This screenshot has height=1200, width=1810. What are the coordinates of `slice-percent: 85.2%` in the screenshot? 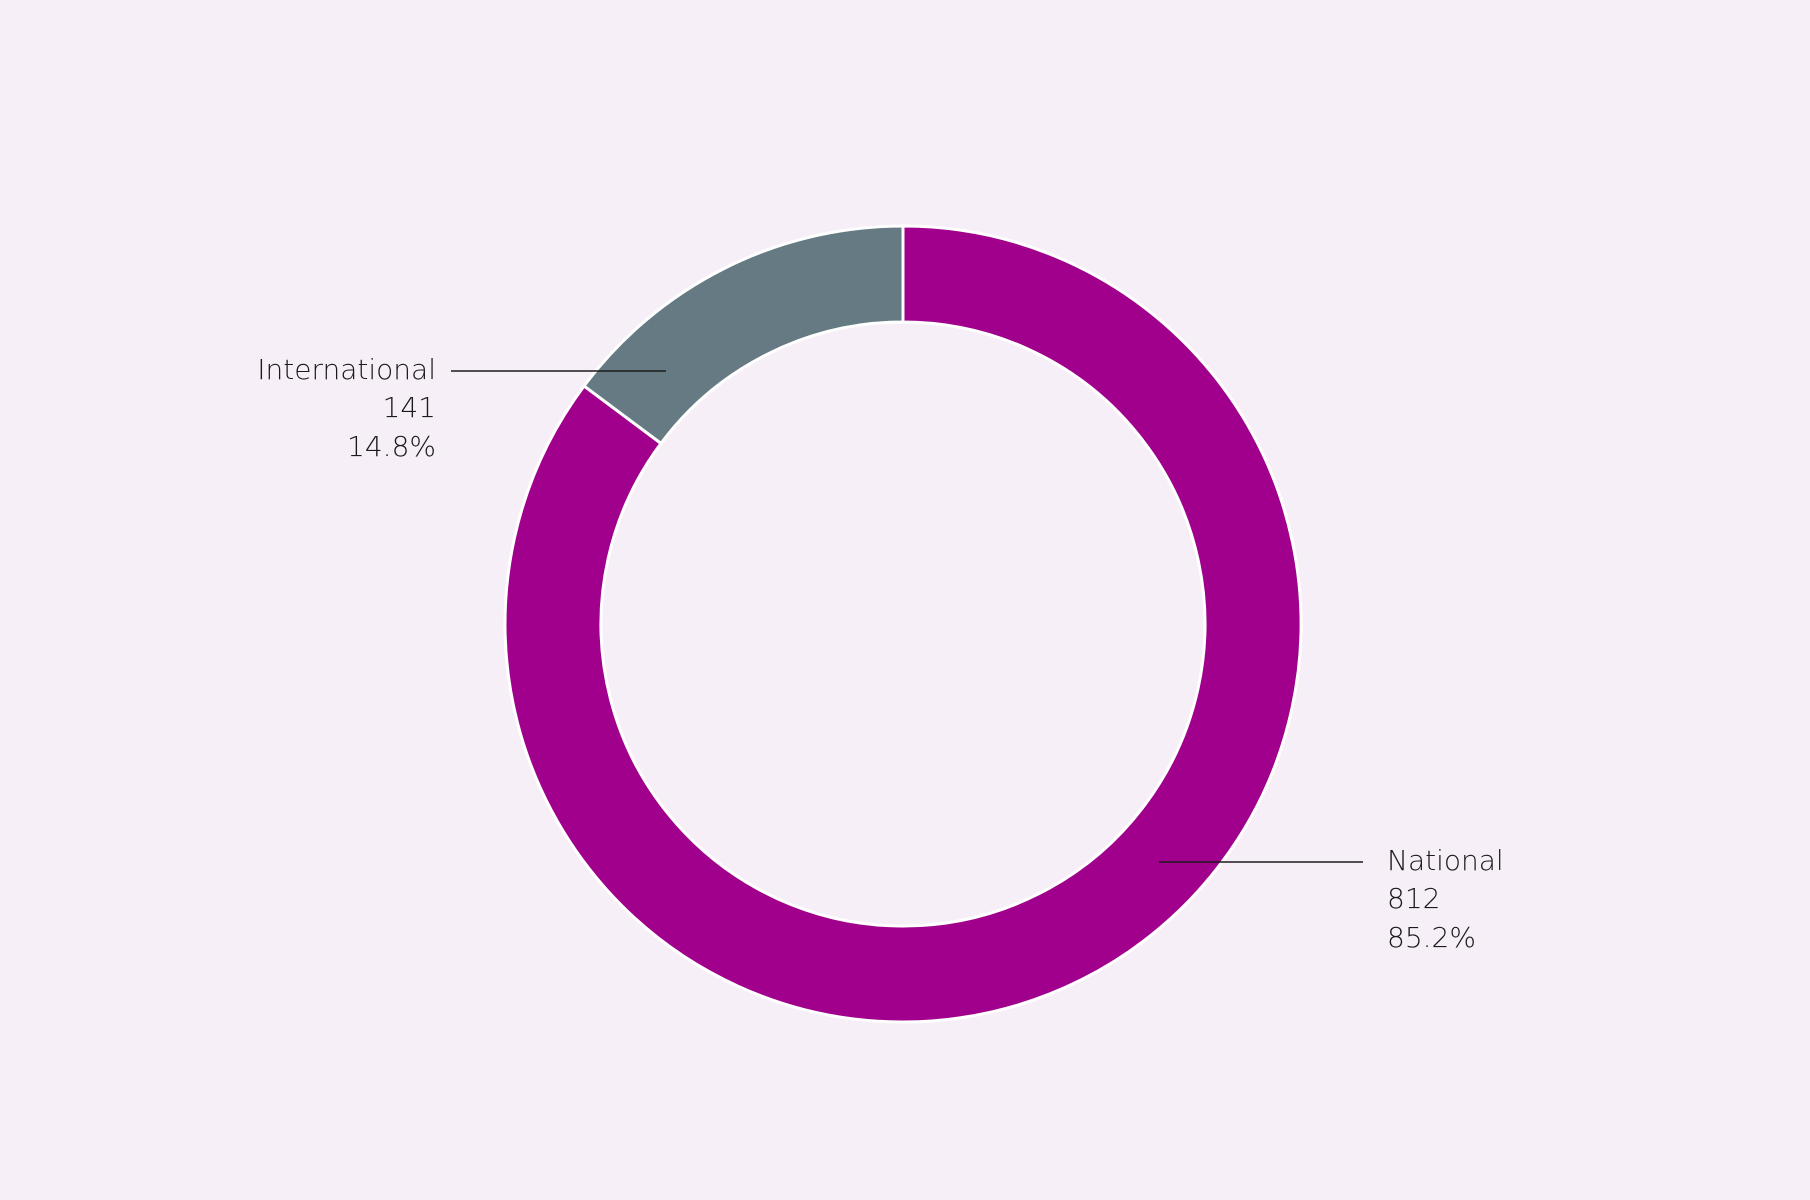 It's located at (1431, 937).